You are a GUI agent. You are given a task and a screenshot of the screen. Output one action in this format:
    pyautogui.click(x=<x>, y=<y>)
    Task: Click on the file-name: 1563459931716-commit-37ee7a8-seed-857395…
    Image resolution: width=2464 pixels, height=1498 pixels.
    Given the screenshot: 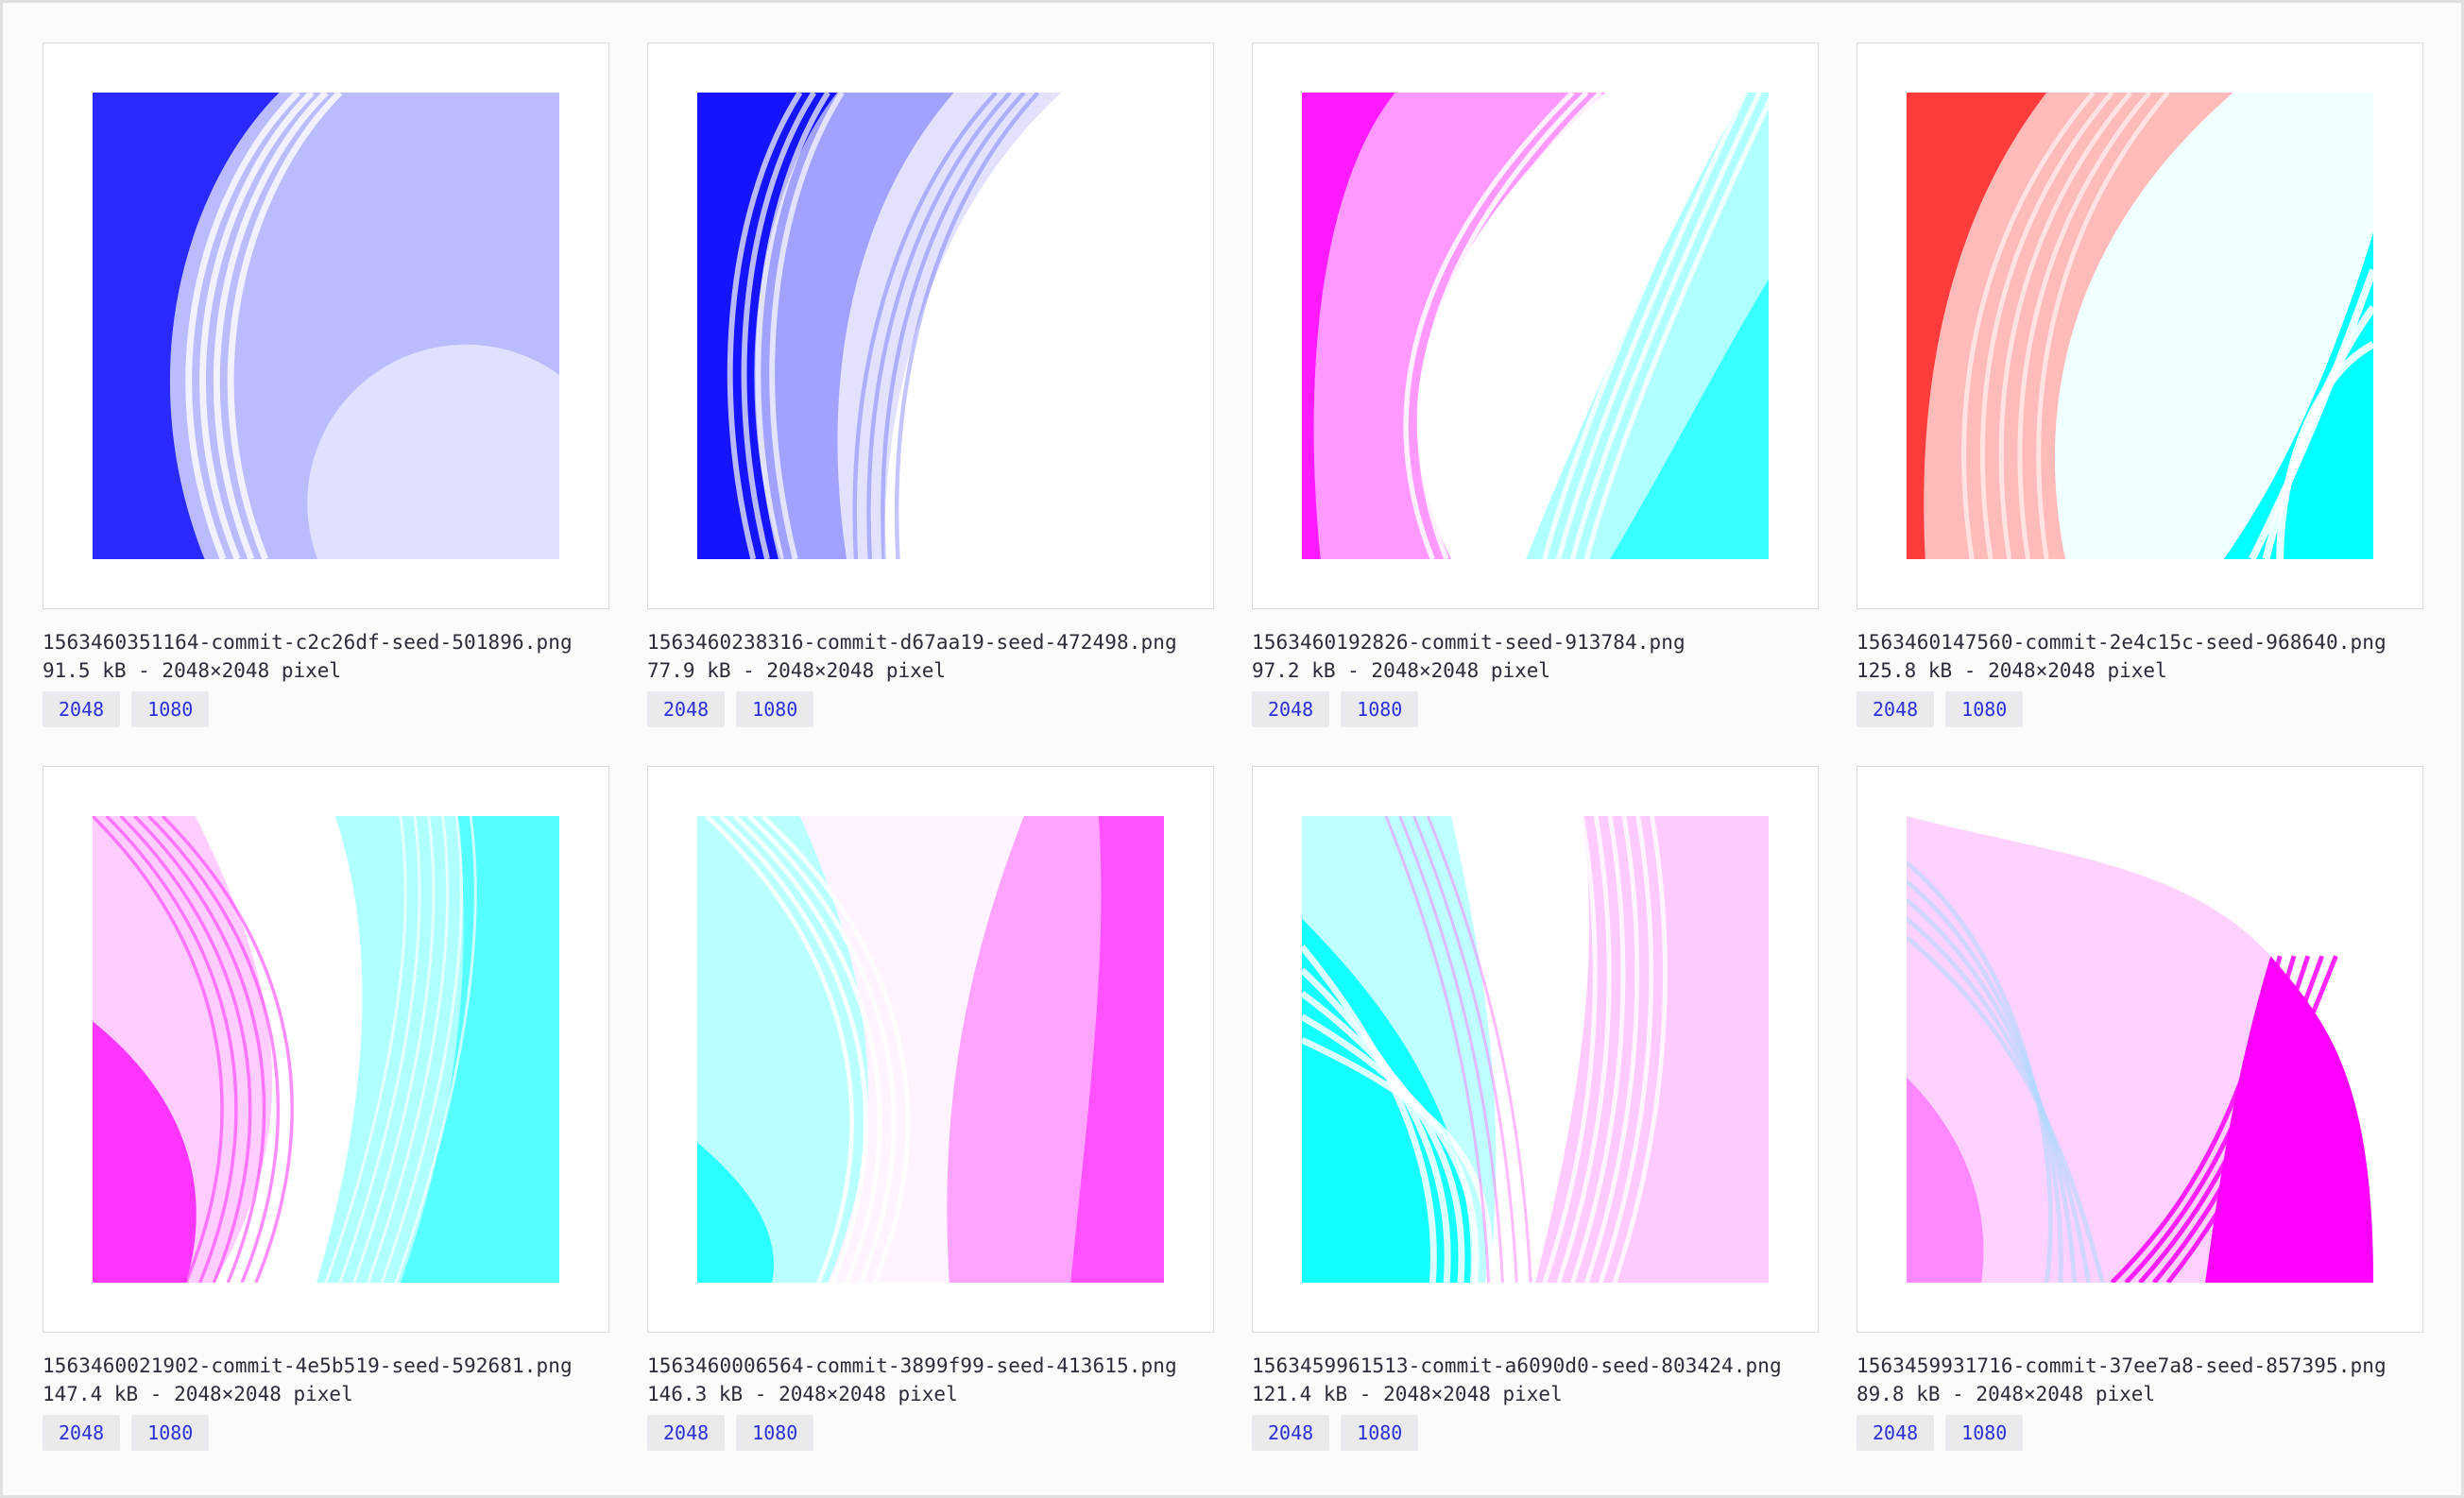 What is the action you would take?
    pyautogui.click(x=2122, y=1366)
    